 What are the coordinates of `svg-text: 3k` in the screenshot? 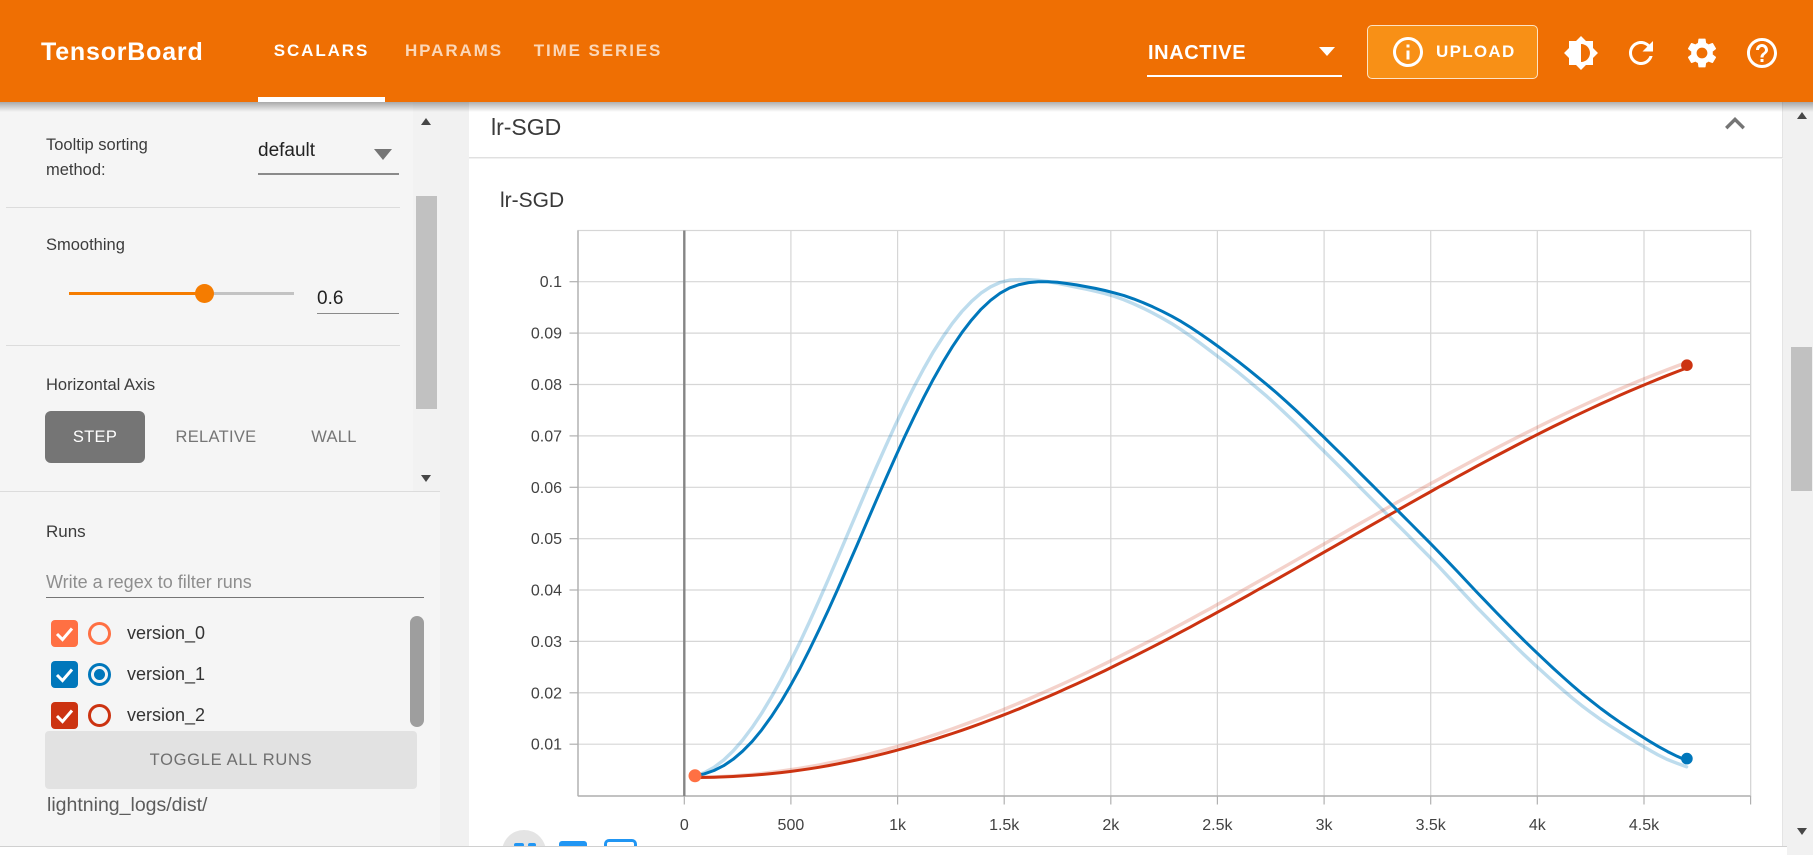 It's located at (1325, 825).